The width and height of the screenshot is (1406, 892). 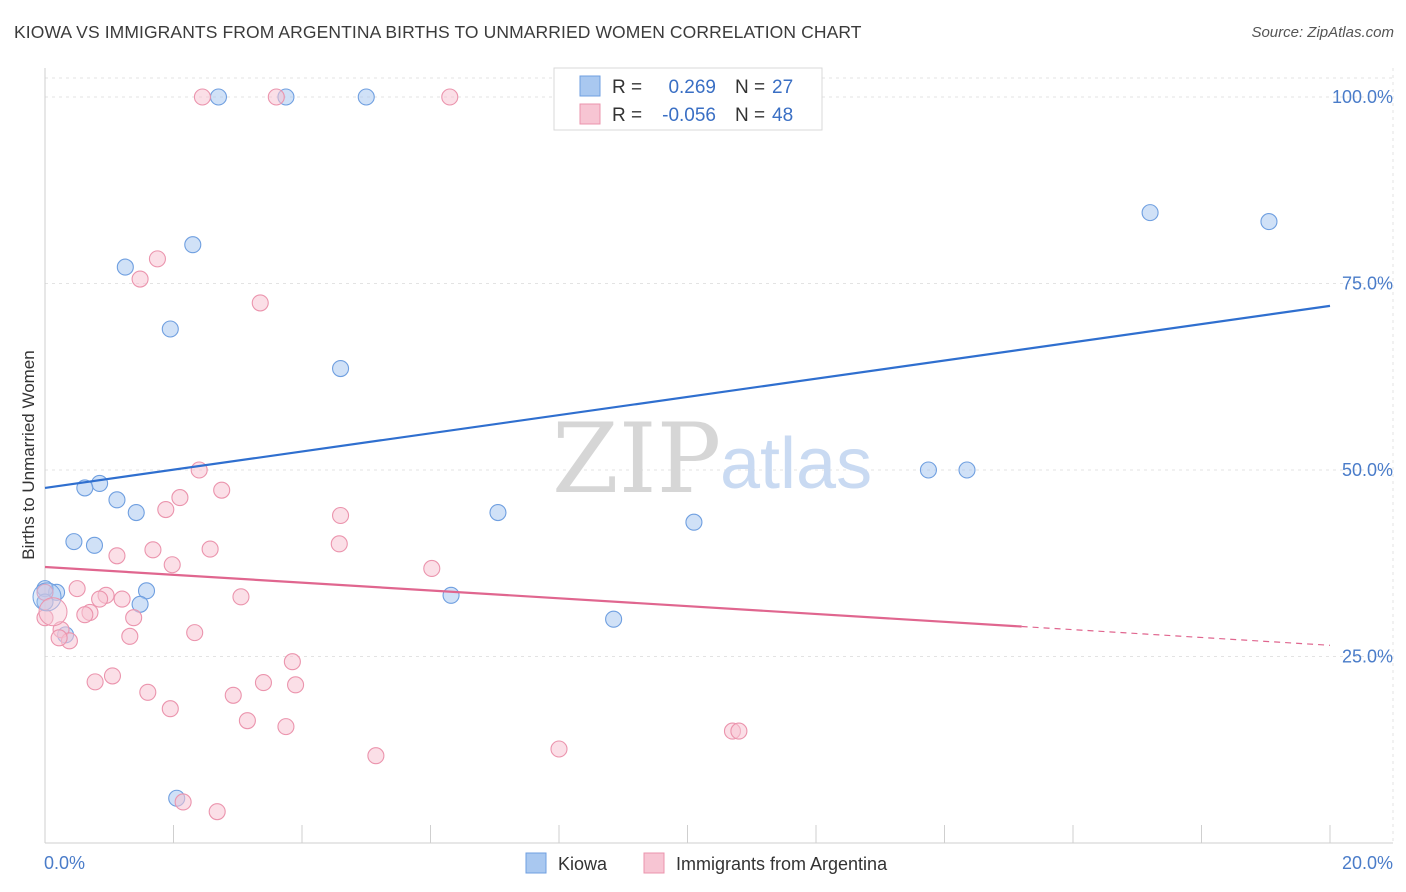 I want to click on y-axis-label: Births to Unmarried Women, so click(x=28, y=454).